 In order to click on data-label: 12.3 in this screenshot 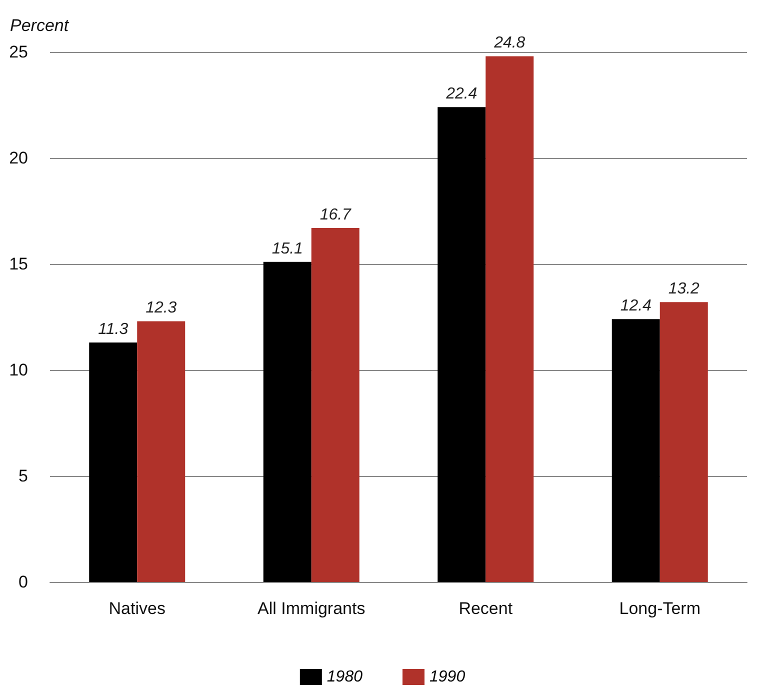, I will do `click(161, 308)`.